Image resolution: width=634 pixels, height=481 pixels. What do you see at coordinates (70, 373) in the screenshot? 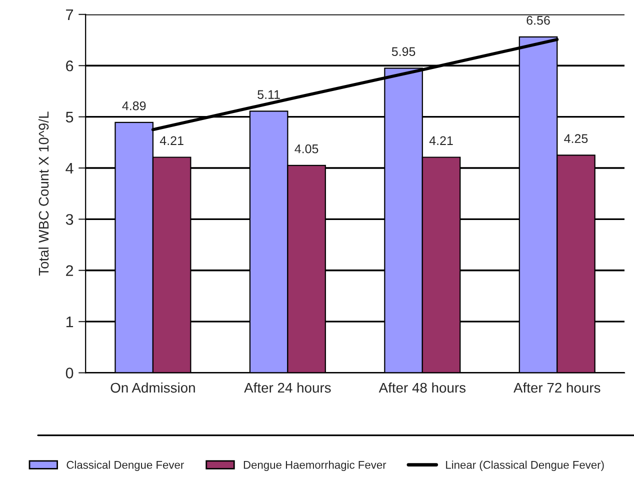
I see `y-tick-label: 0` at bounding box center [70, 373].